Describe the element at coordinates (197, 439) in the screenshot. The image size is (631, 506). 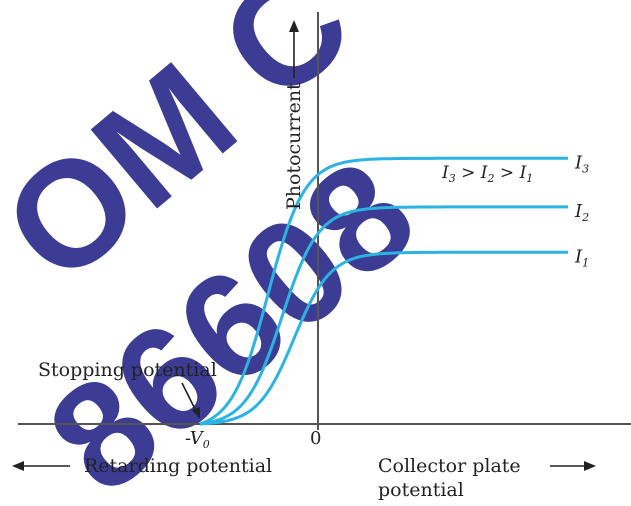
I see `stopping-voltage-tick: -V0` at that location.